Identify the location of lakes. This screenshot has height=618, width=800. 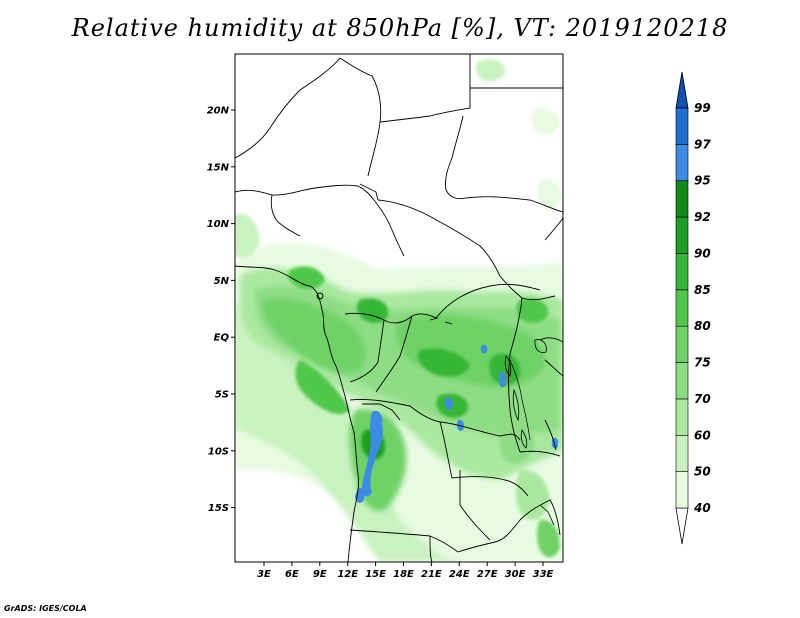
(529, 432).